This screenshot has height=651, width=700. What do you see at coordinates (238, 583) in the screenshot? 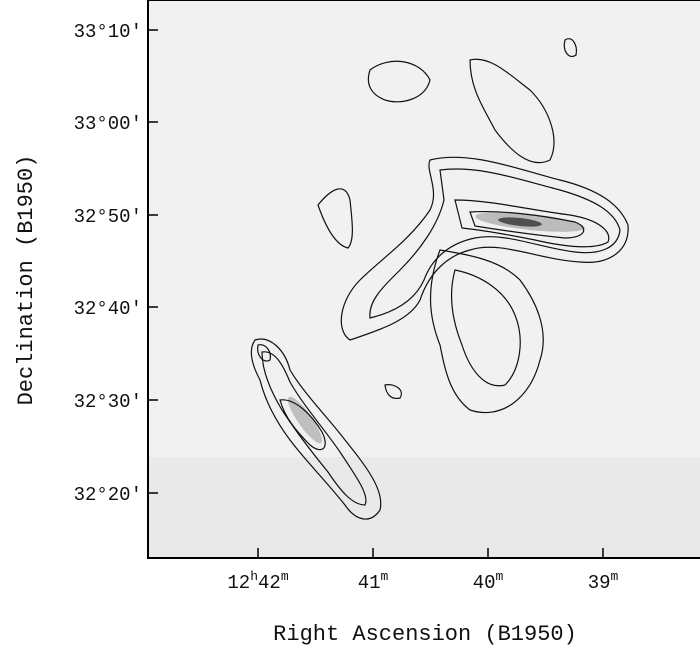
I see `tick-number: 12` at bounding box center [238, 583].